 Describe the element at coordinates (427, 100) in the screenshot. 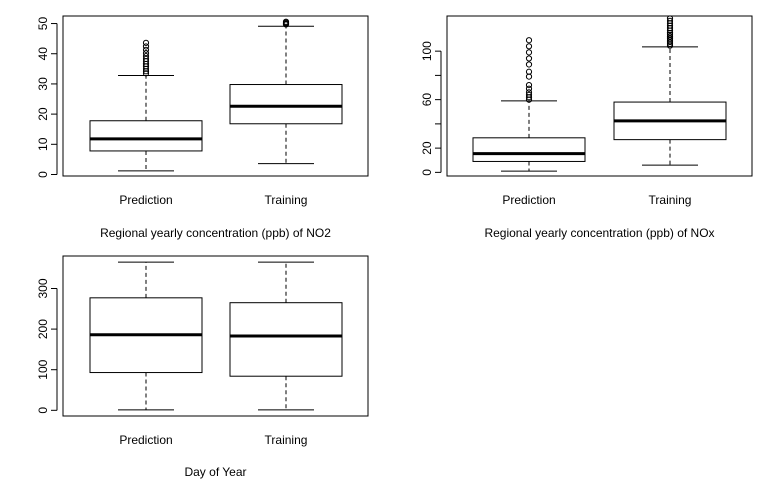

I see `y-tick-label: 60` at that location.